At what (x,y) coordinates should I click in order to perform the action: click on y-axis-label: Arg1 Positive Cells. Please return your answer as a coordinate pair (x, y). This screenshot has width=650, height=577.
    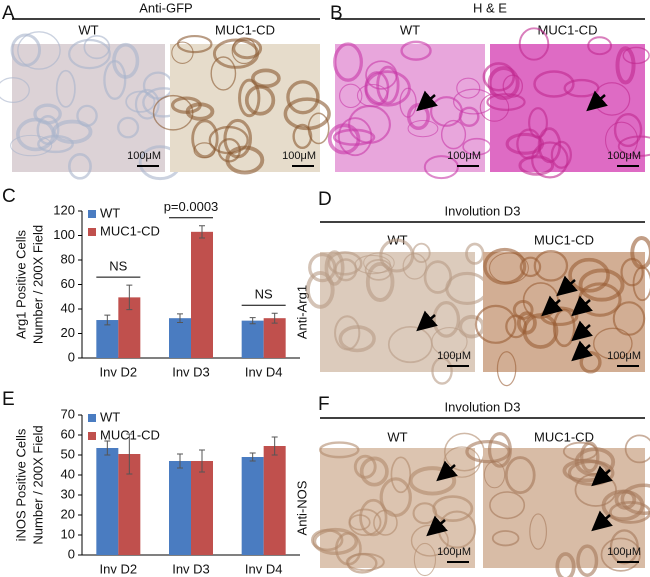
    Looking at the image, I should click on (20, 284).